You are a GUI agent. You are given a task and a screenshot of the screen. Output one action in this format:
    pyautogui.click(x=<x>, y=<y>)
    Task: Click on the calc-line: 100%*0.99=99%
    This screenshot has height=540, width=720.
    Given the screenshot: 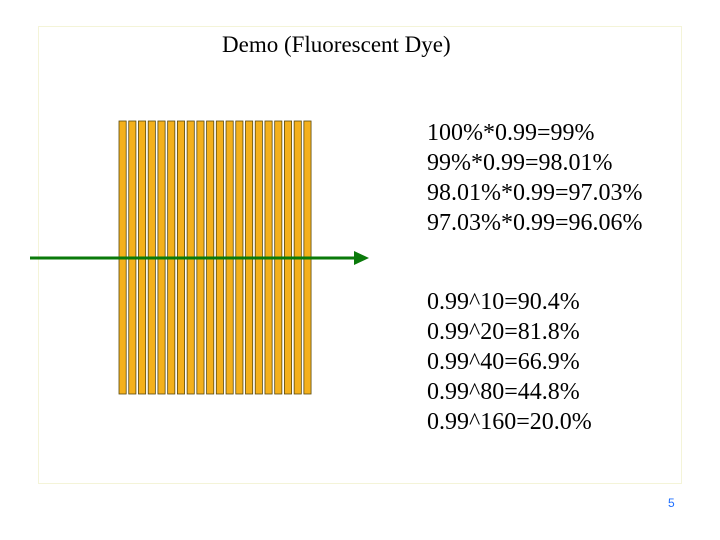 What is the action you would take?
    pyautogui.click(x=511, y=133)
    